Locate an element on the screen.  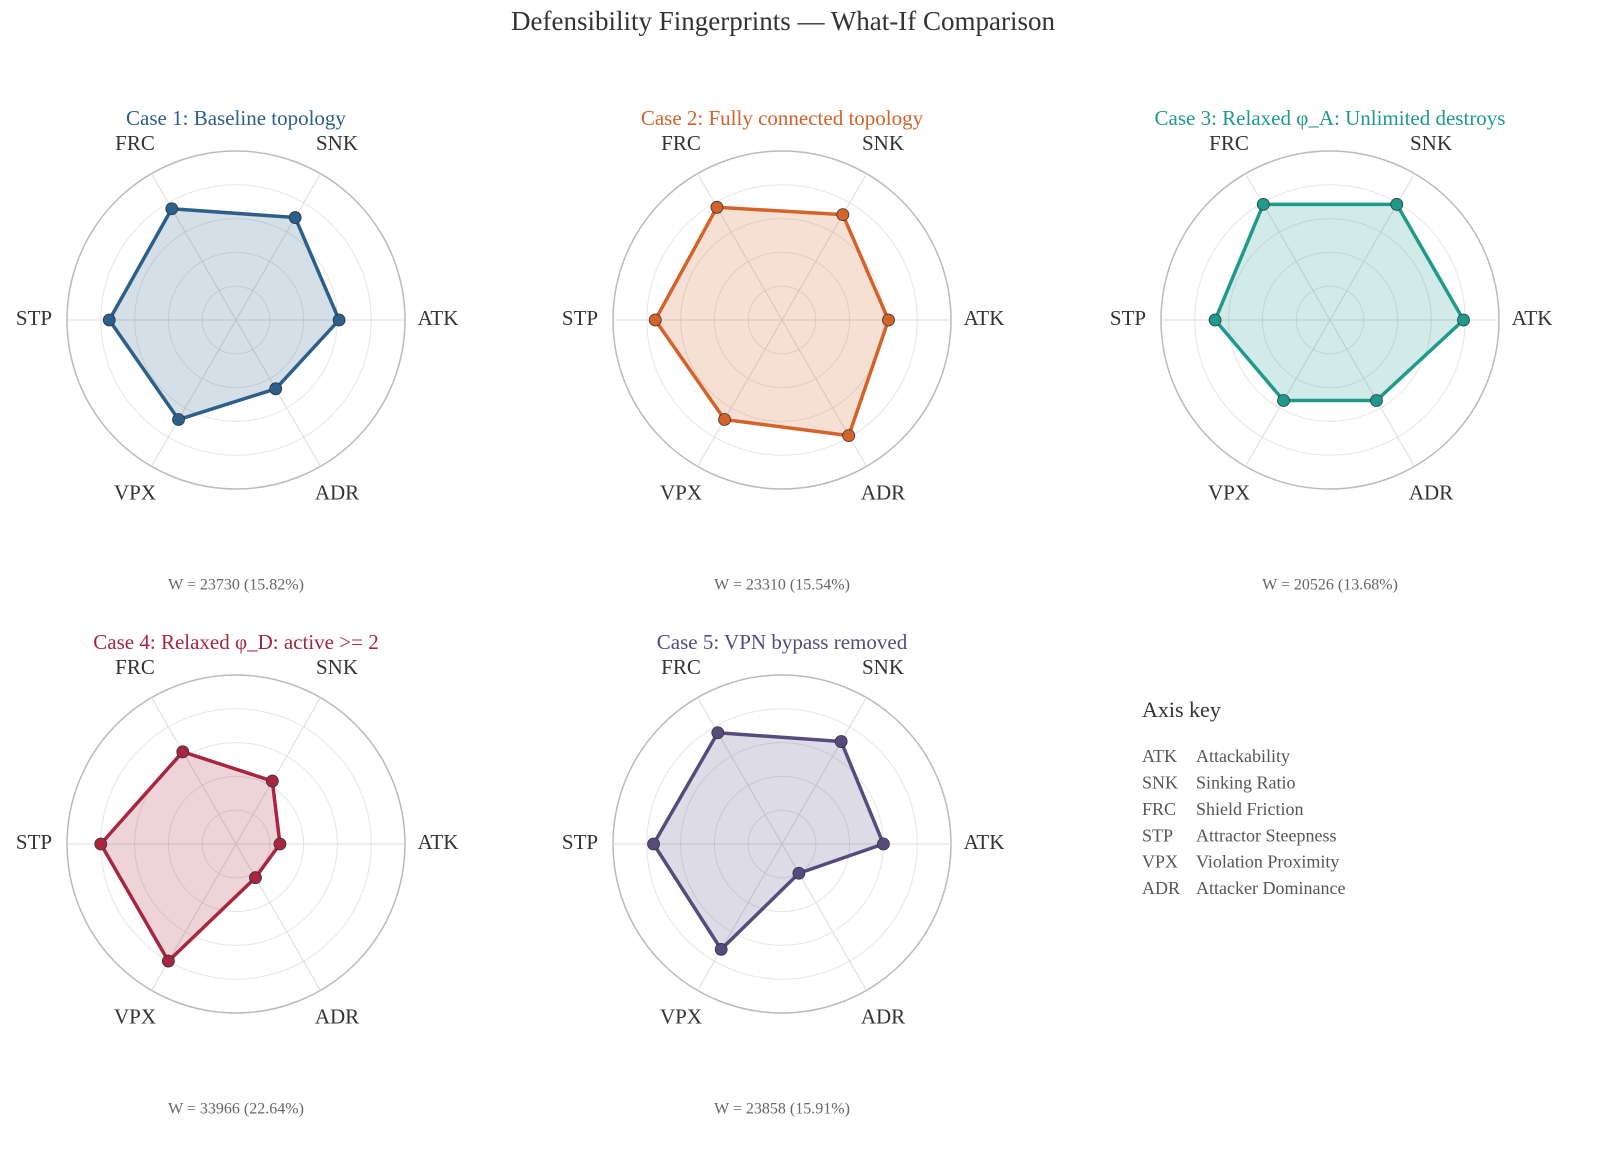
chart-title: Case 5: VPN bypass removed is located at coordinates (782, 642).